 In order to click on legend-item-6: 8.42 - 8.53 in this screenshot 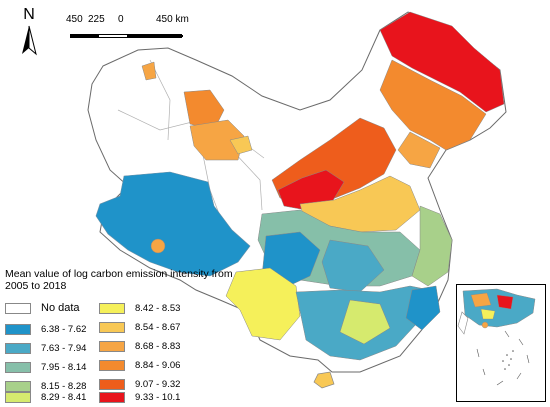, I will do `click(139, 308)`.